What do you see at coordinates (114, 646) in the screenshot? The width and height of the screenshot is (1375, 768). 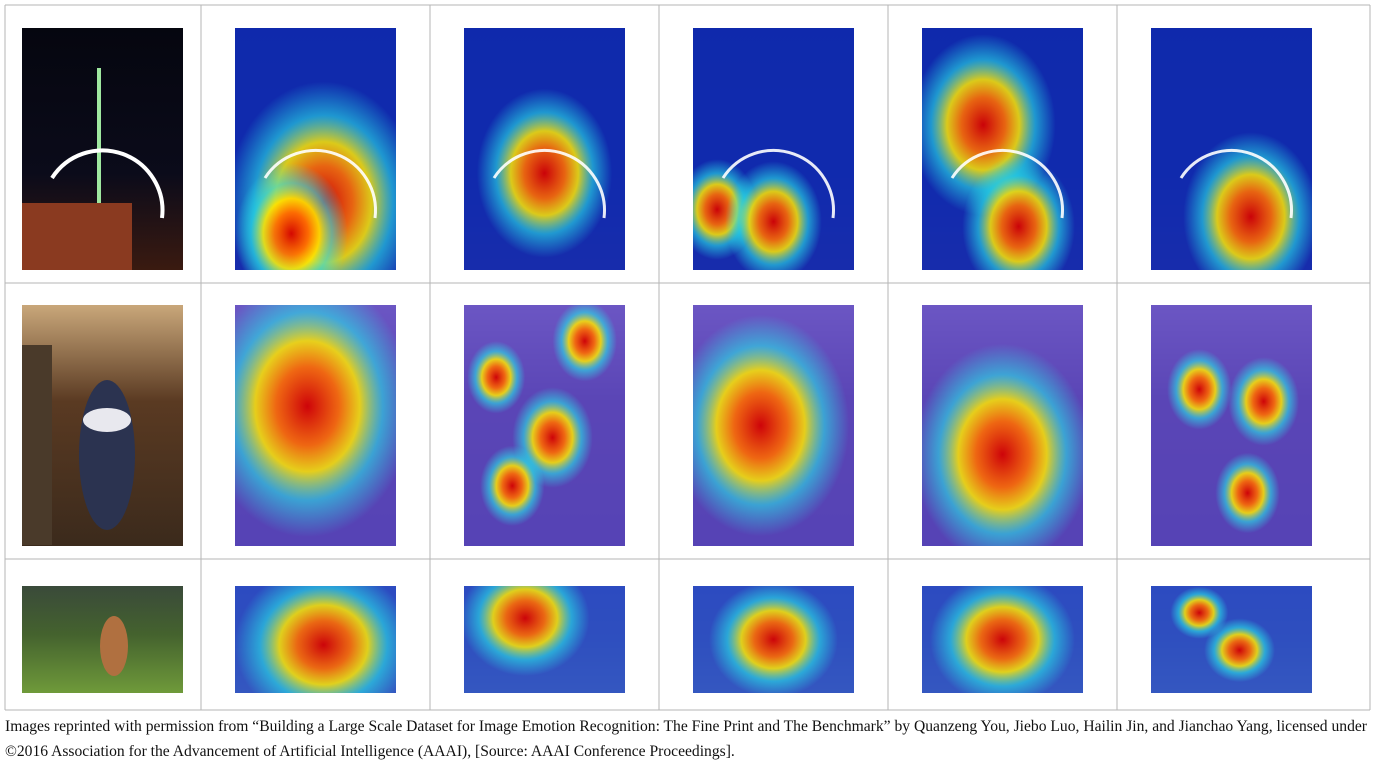 I see `dog` at bounding box center [114, 646].